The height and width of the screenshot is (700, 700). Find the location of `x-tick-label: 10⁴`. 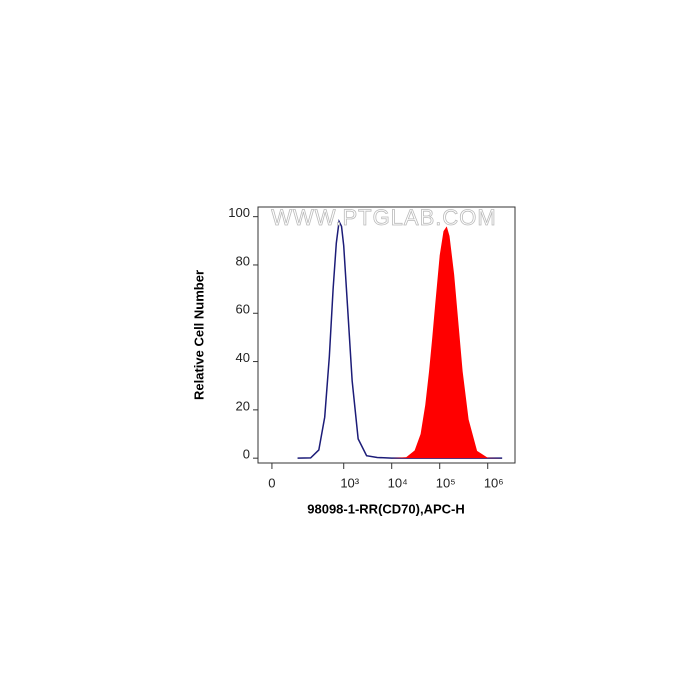

x-tick-label: 10⁴ is located at coordinates (398, 482).